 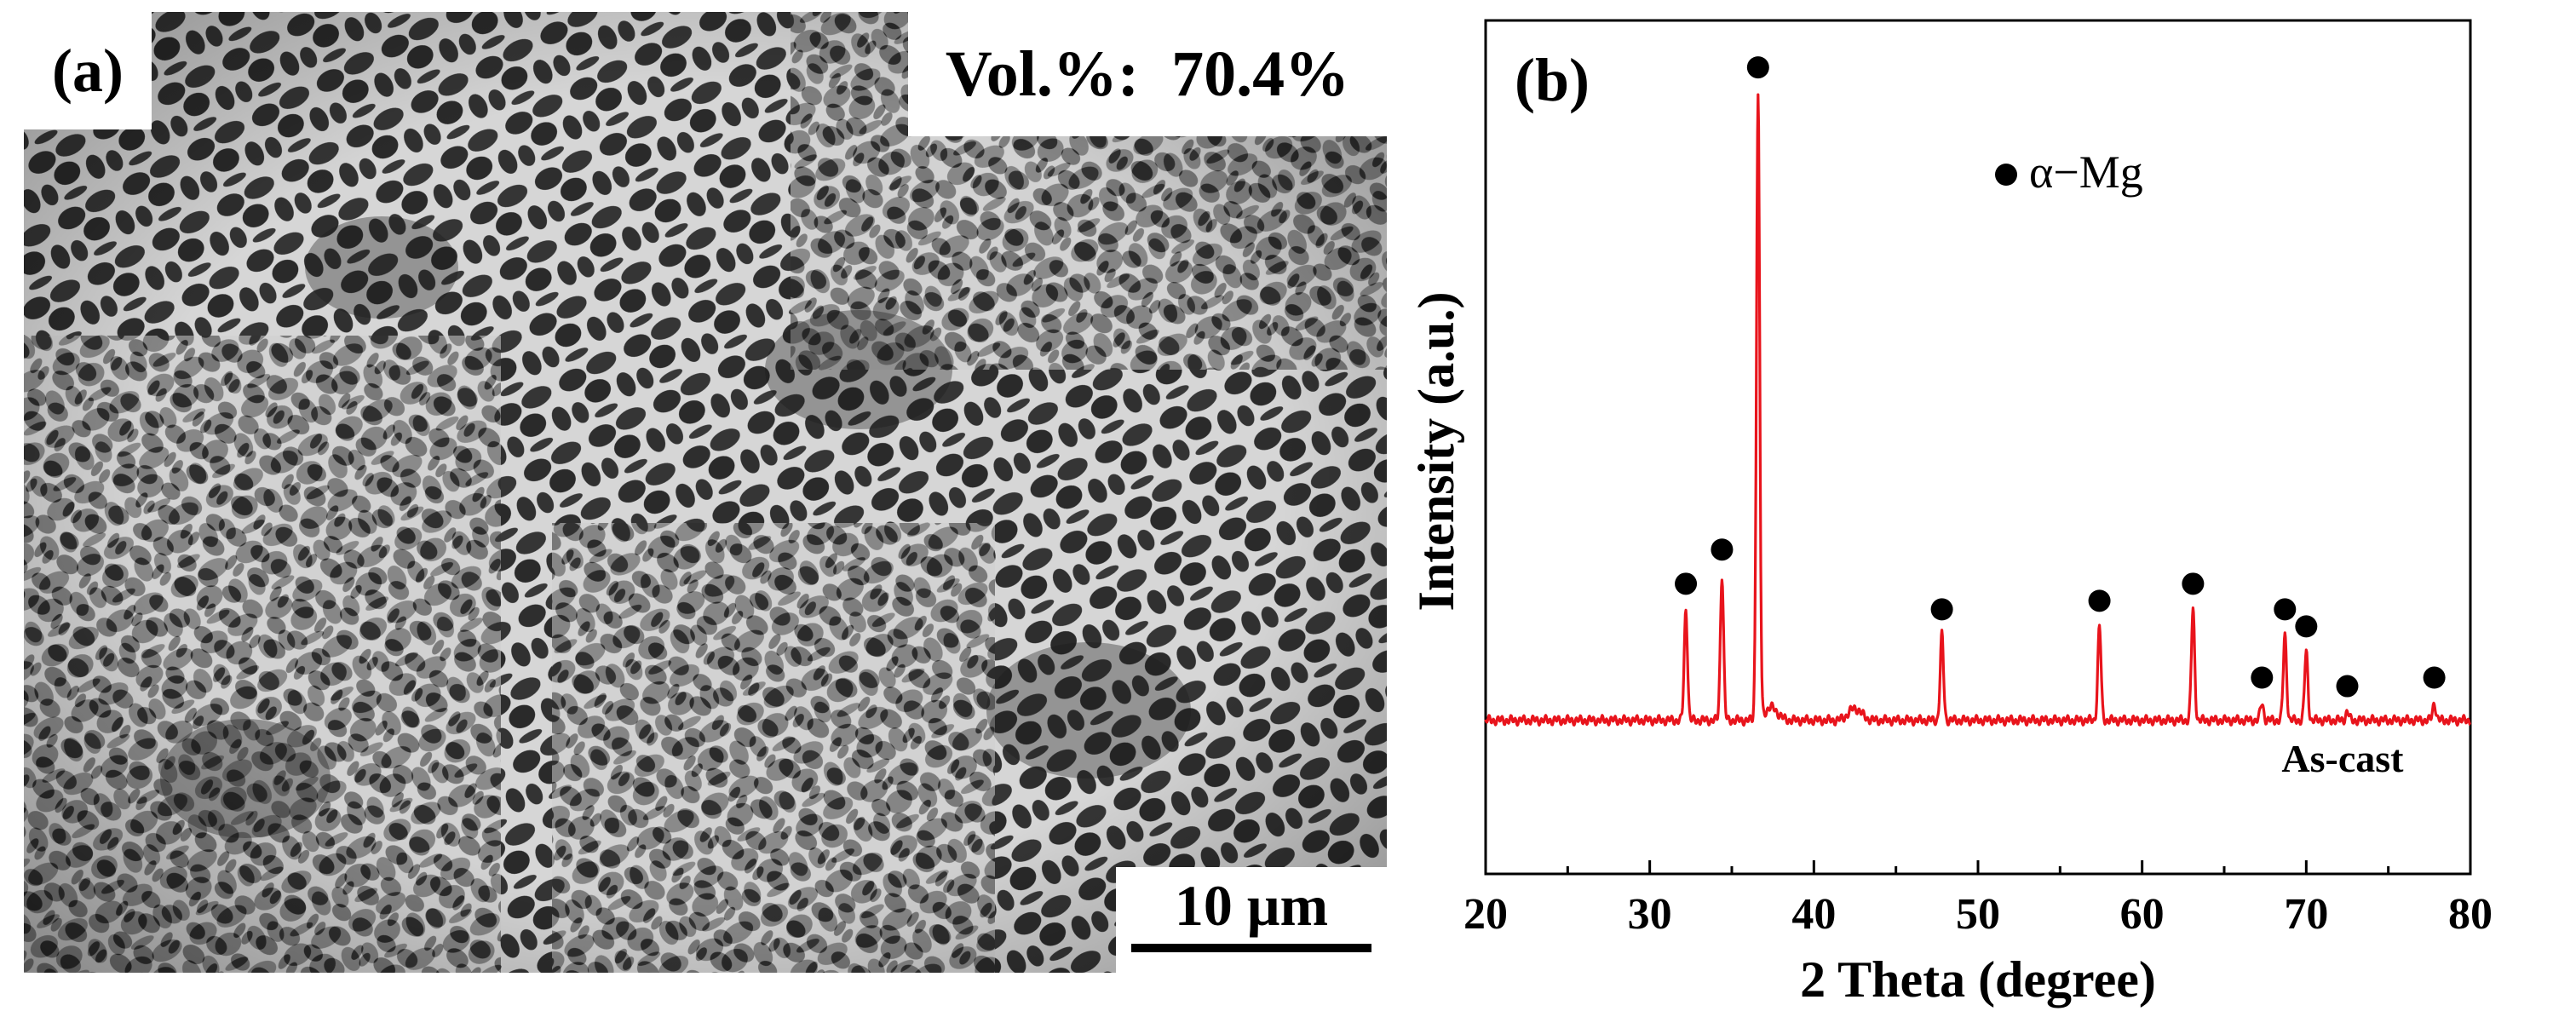 What do you see at coordinates (2006, 175) in the screenshot?
I see `legend-marker-icon` at bounding box center [2006, 175].